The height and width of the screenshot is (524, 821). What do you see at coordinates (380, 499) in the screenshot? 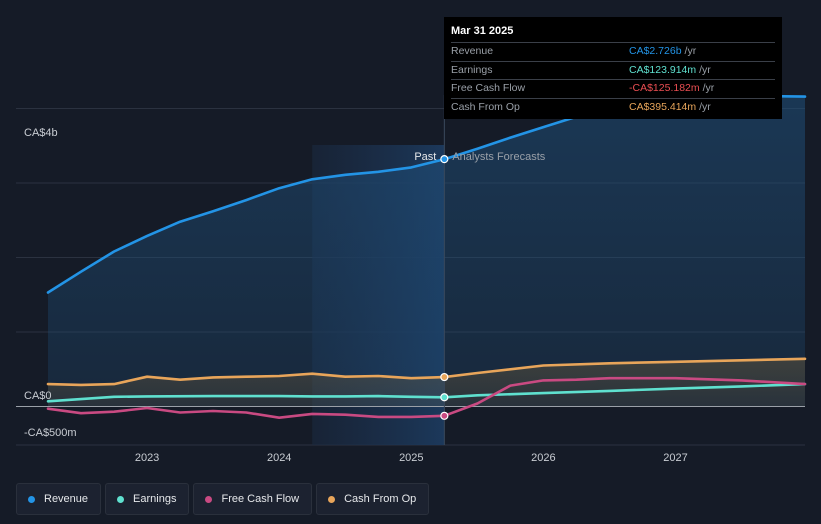
I see `legend-label: Cash From Op` at bounding box center [380, 499].